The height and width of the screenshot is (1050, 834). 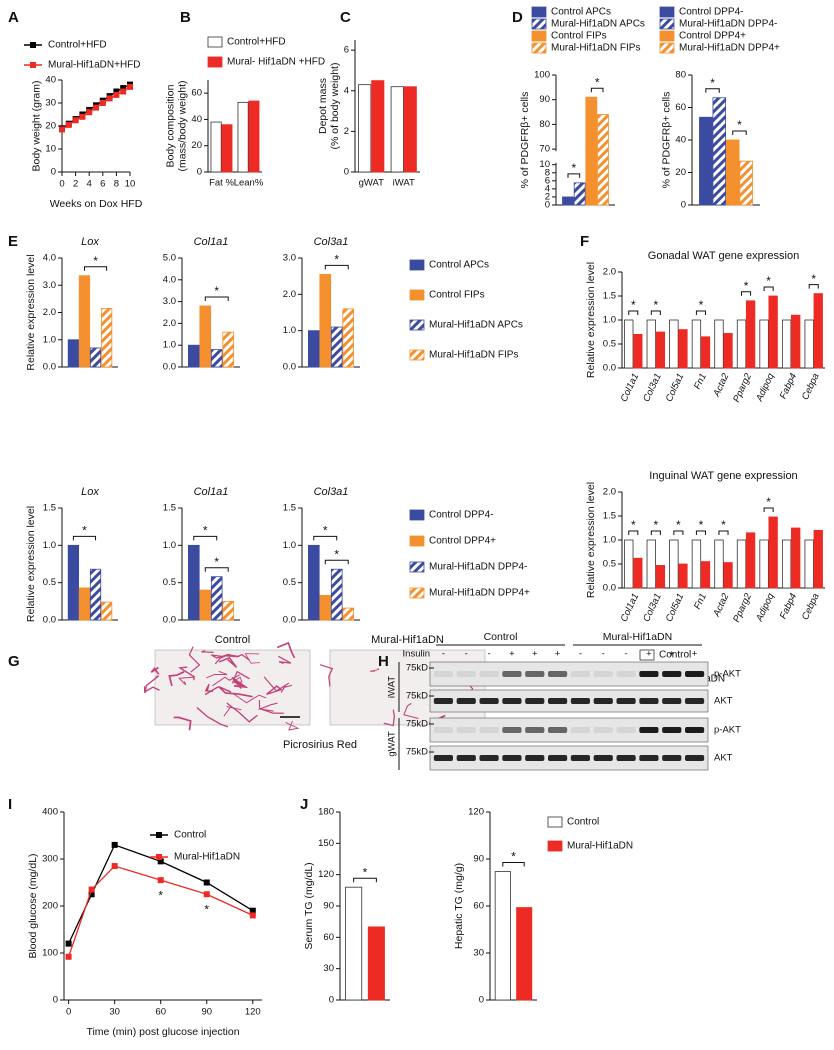 I want to click on band-label: p-AKT, so click(x=727, y=674).